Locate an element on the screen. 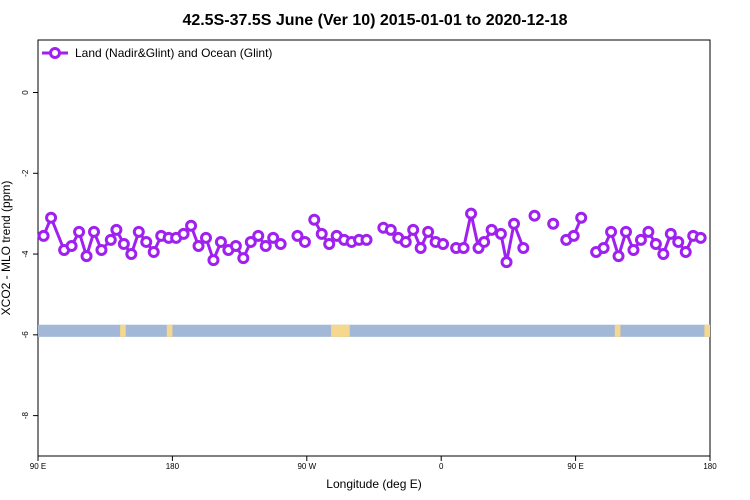 The image size is (750, 500). series-line is located at coordinates (490, 238).